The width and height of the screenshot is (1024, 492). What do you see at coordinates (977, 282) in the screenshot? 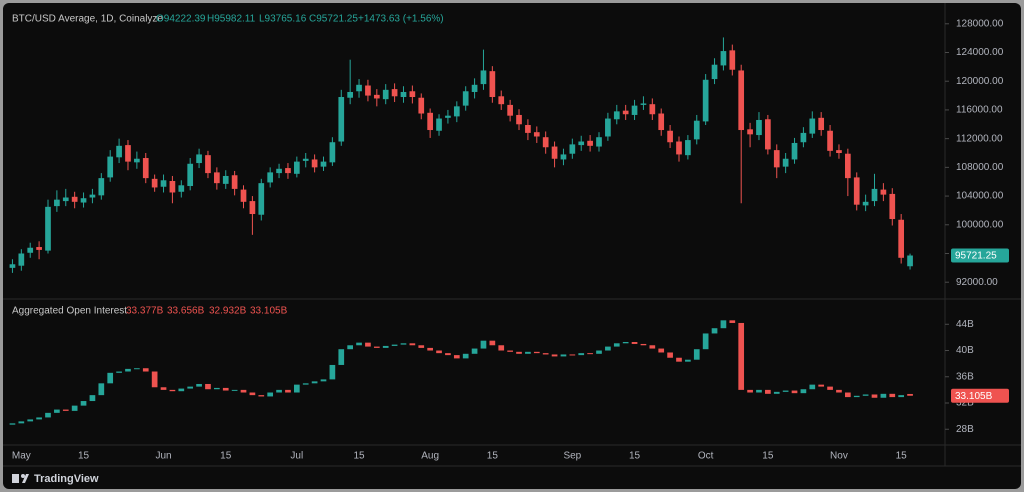
I see `y-tick-label: 92000.00` at bounding box center [977, 282].